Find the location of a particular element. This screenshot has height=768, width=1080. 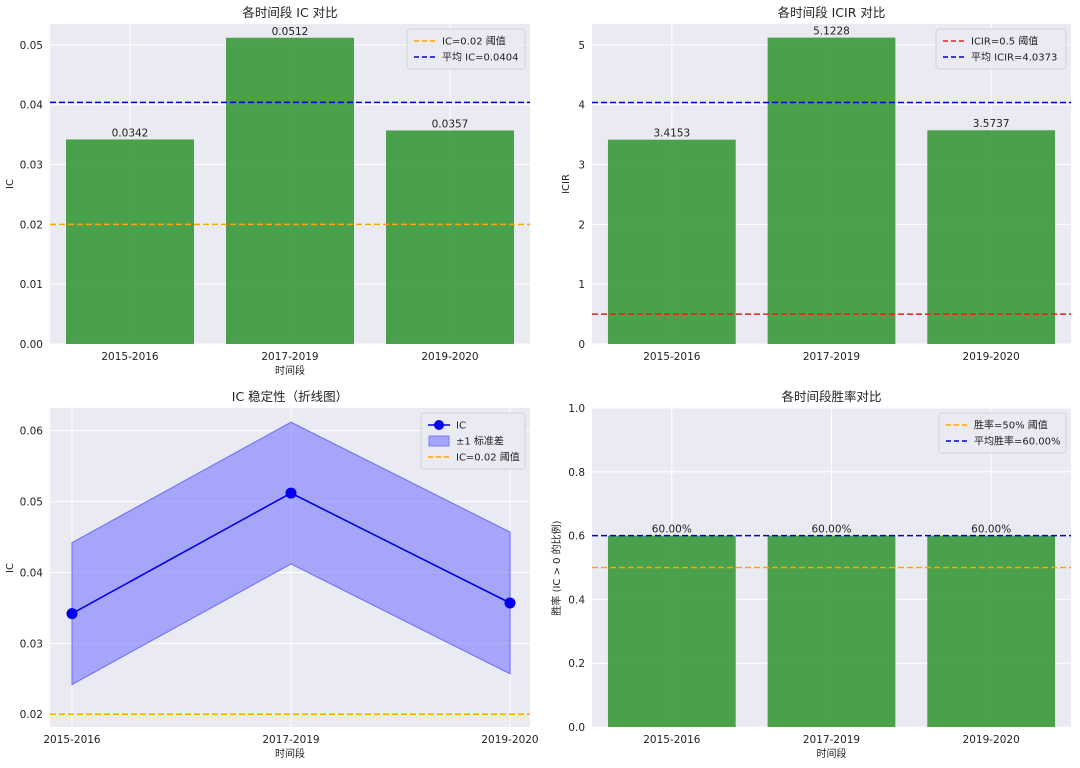

legend-label: ICIR=0.5 阈值 is located at coordinates (1004, 41).